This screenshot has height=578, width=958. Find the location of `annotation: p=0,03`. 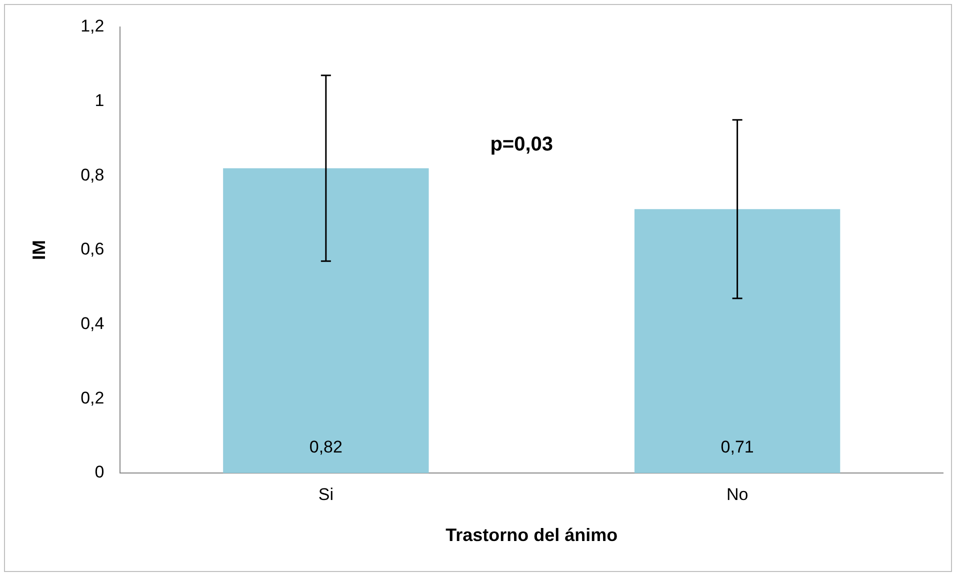

annotation: p=0,03 is located at coordinates (522, 145).